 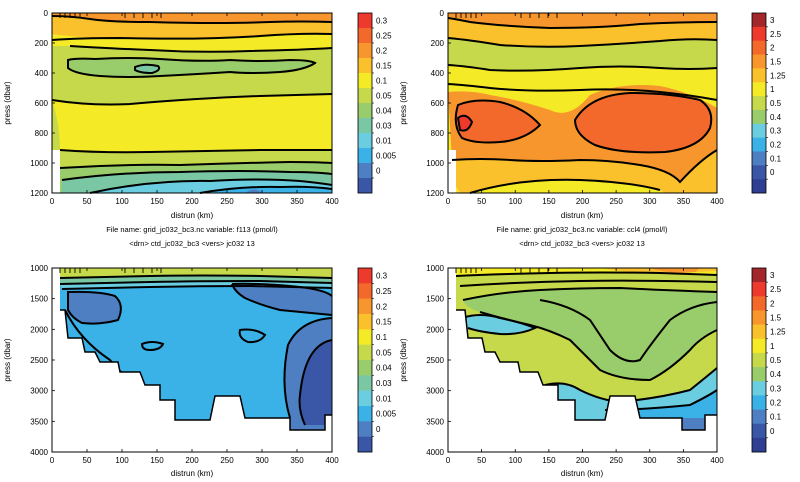 I want to click on y-tick-label: 4000, so click(x=39, y=452).